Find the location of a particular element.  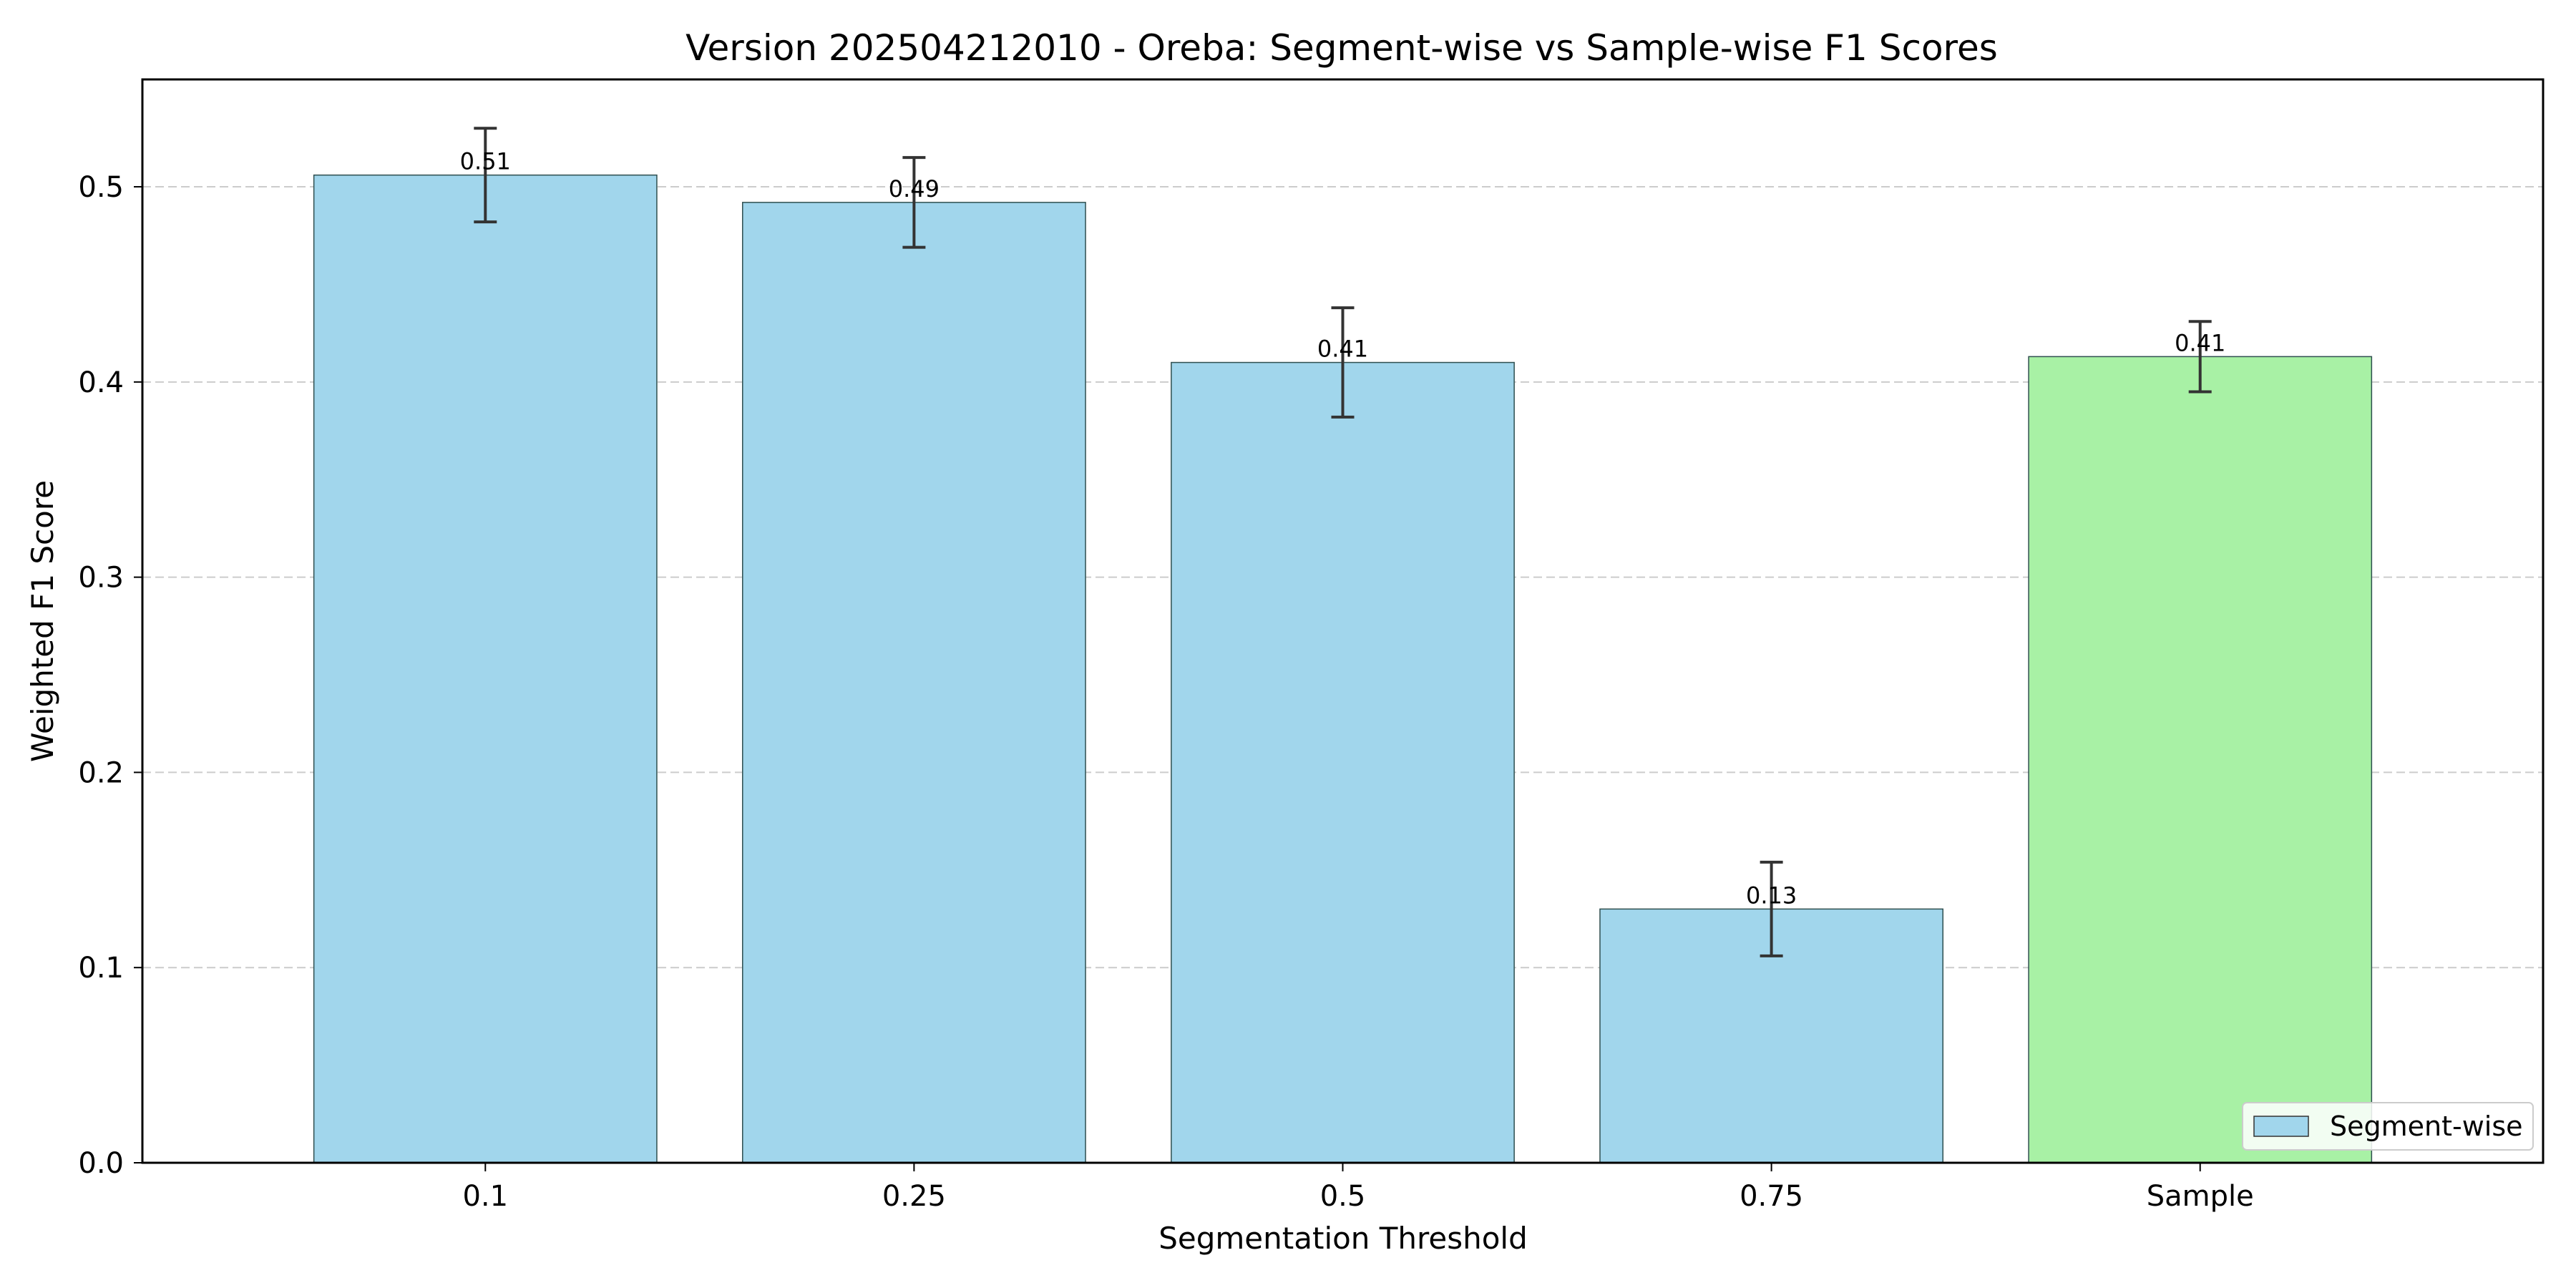

value-label: 0.13 is located at coordinates (1771, 895).